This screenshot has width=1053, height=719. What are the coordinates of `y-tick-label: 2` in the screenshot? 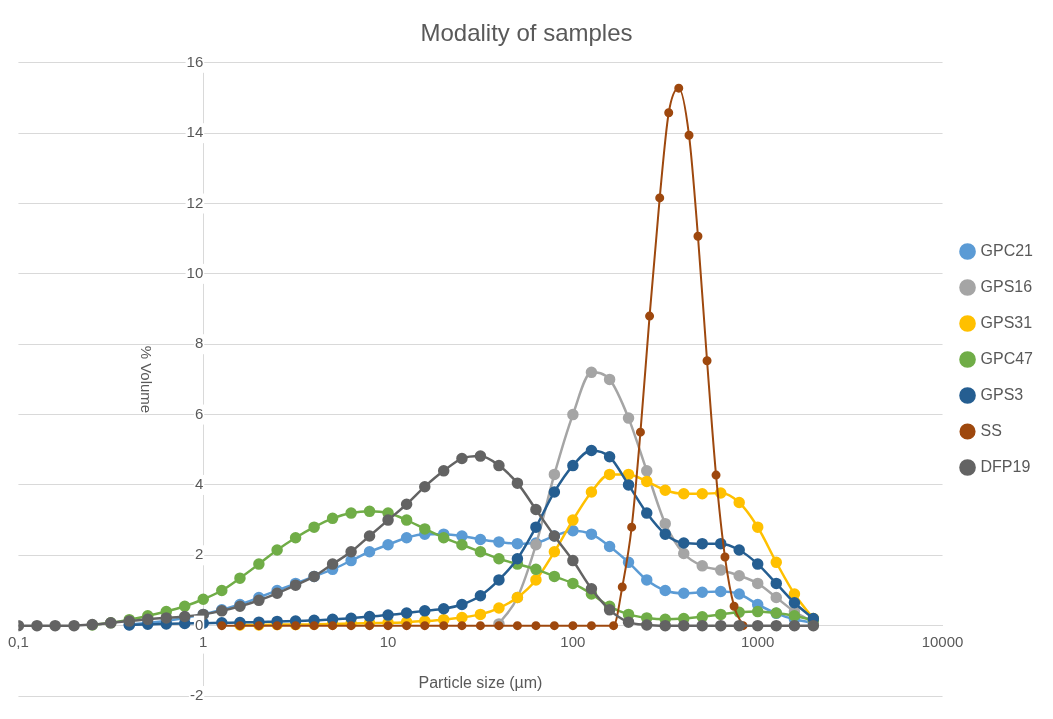 It's located at (199, 554).